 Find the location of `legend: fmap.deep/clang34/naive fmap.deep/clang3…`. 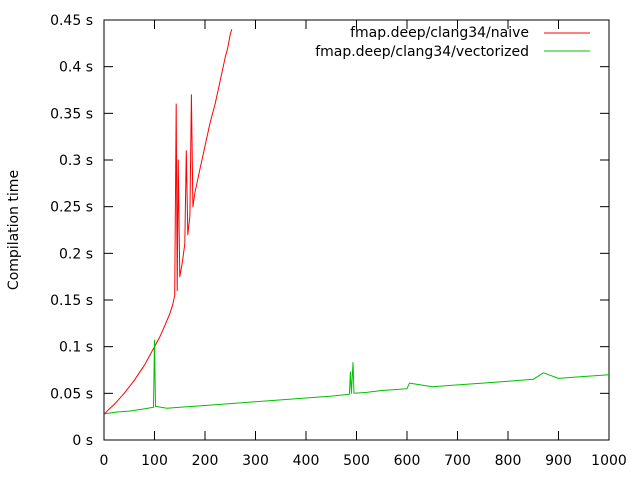

legend: fmap.deep/clang34/naive fmap.deep/clang3… is located at coordinates (452, 42).